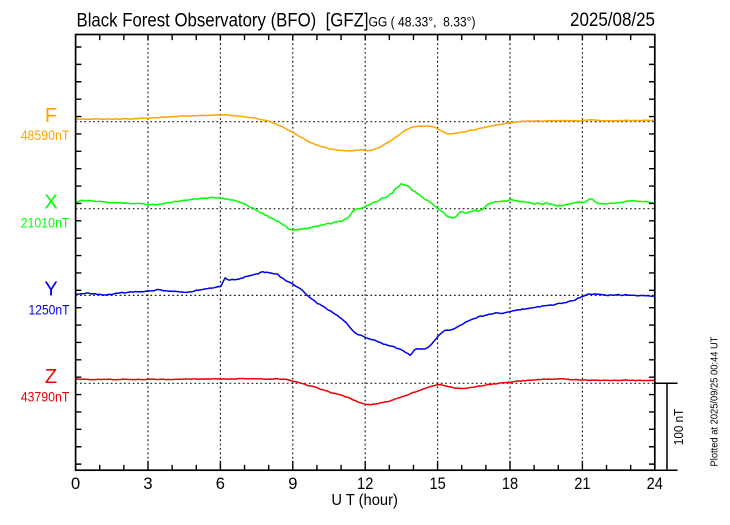 The width and height of the screenshot is (730, 525). Describe the element at coordinates (50, 203) in the screenshot. I see `svg-text: X` at that location.